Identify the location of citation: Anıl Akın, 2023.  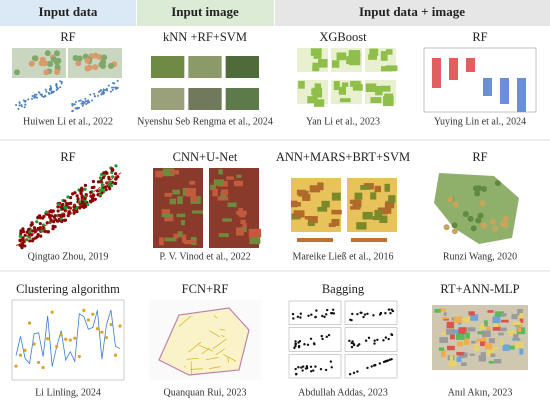
(480, 392).